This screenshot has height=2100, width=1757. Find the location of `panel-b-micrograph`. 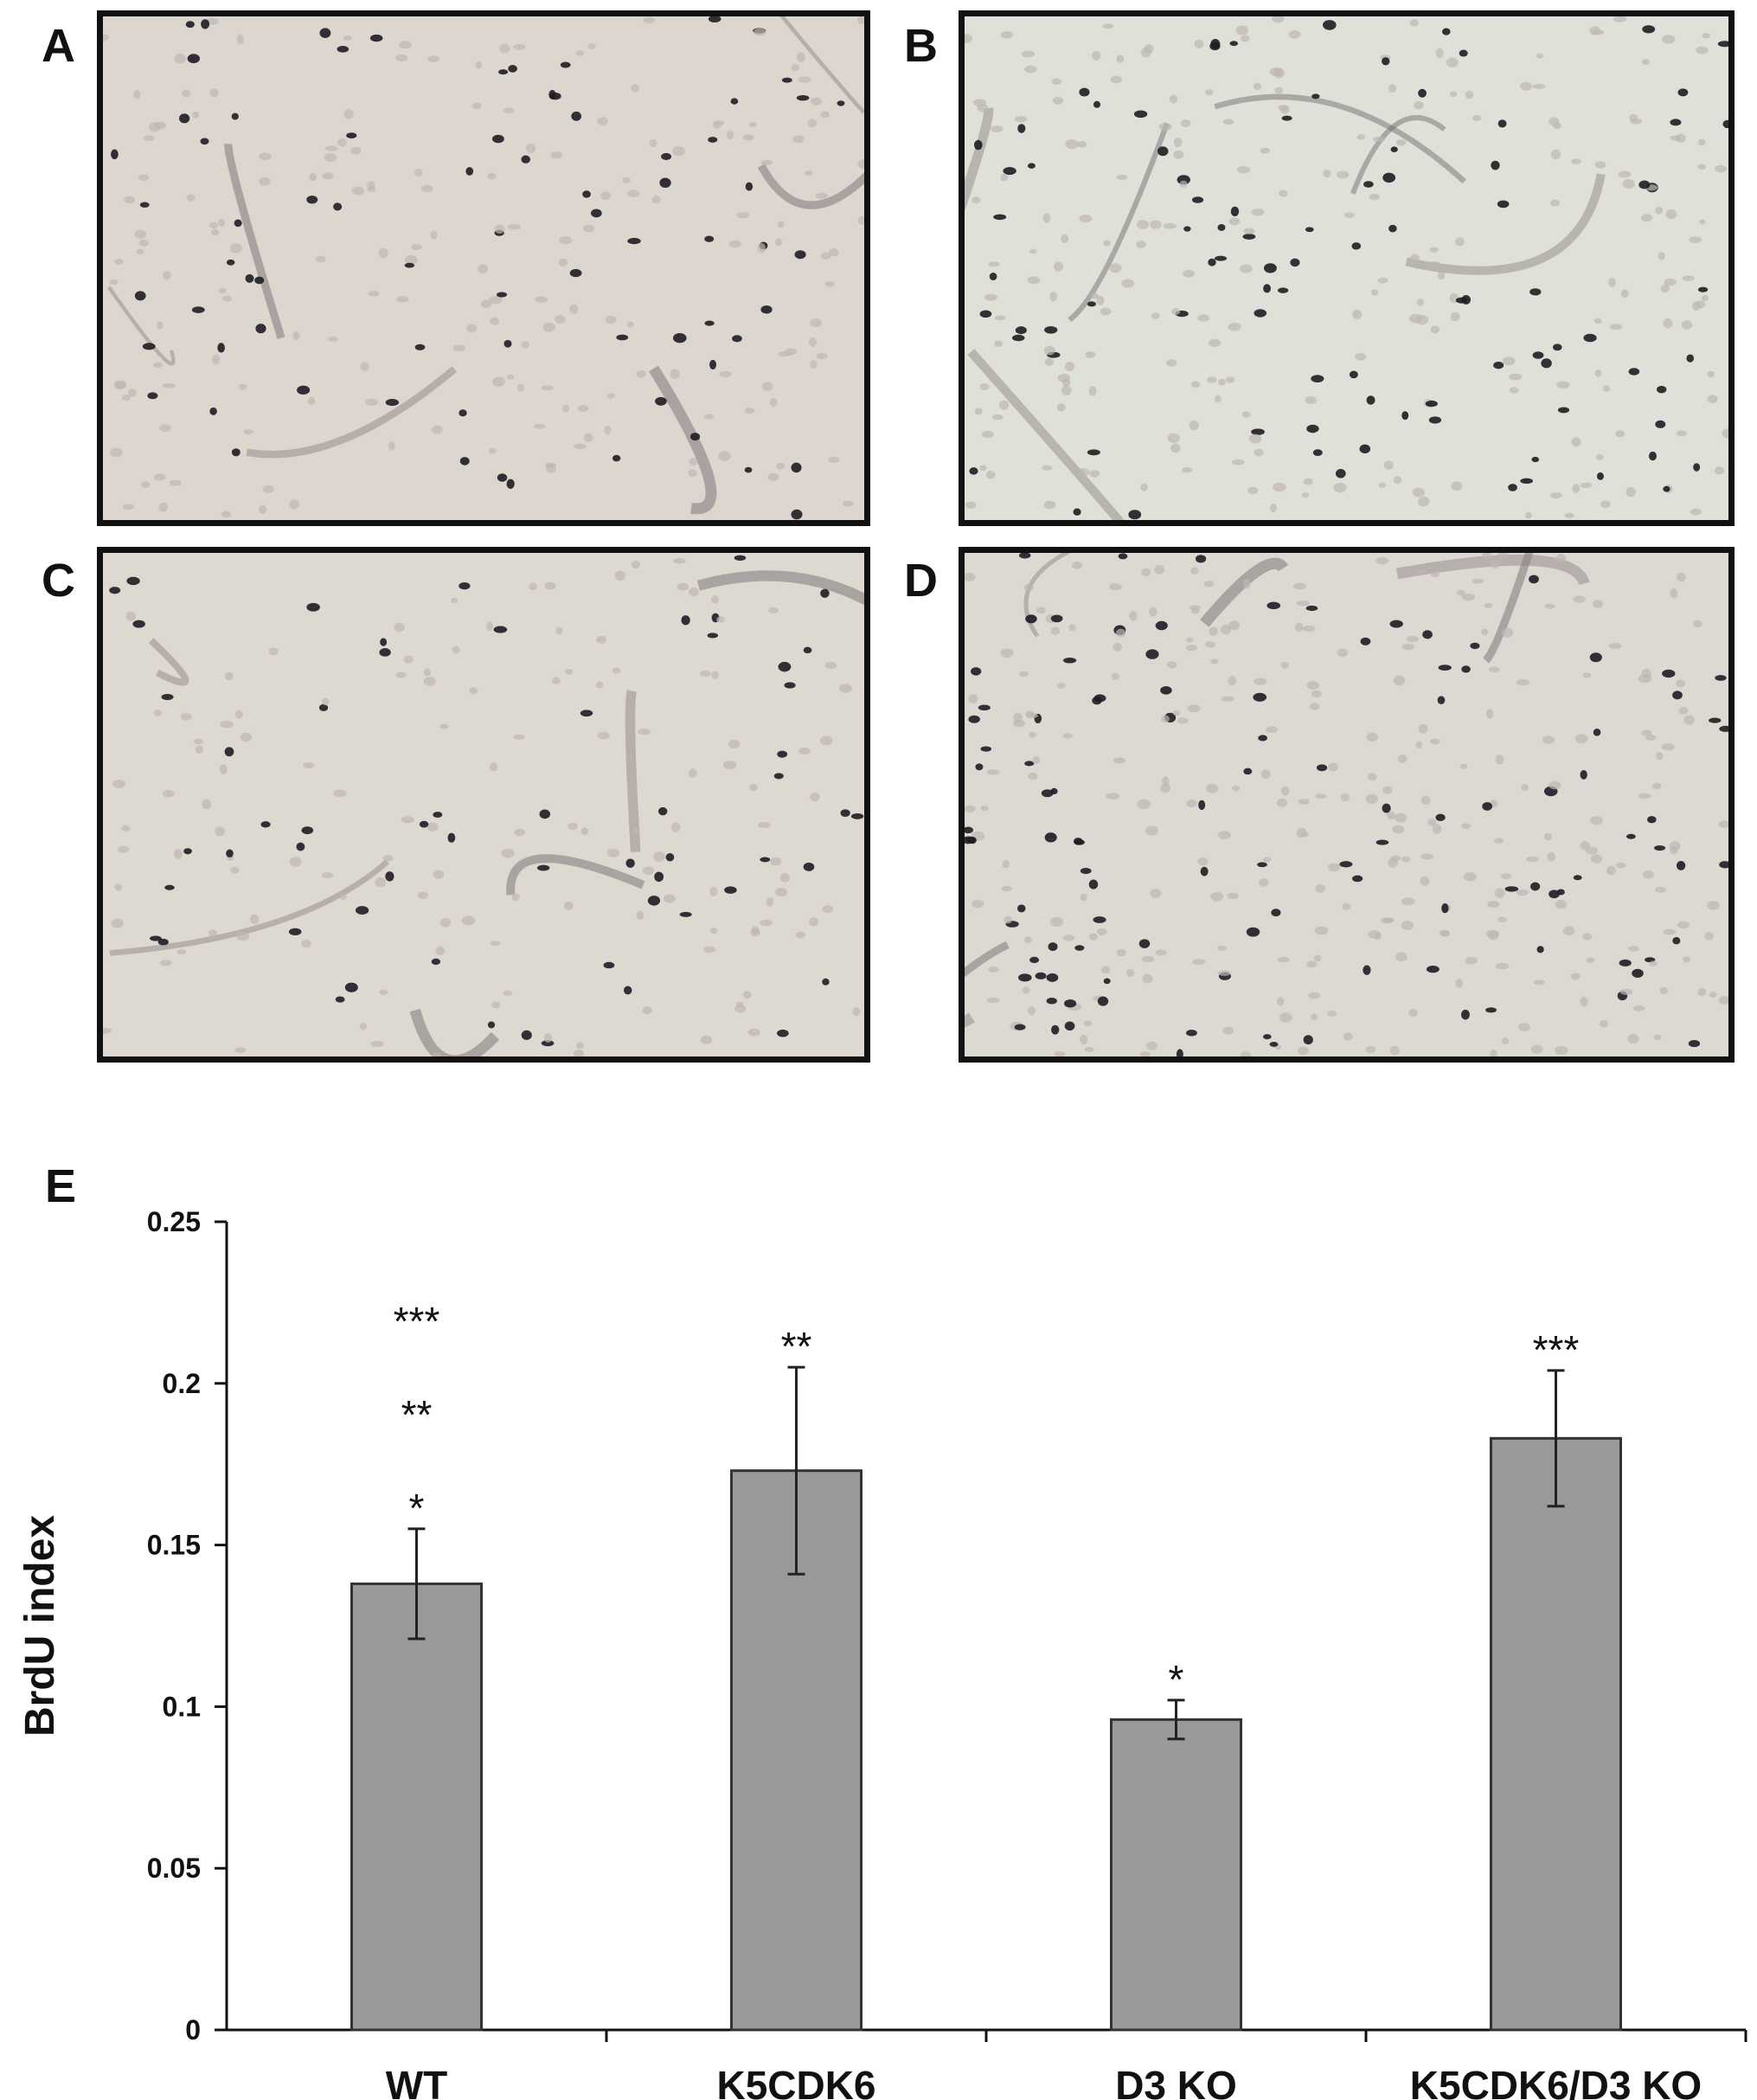

panel-b-micrograph is located at coordinates (1347, 268).